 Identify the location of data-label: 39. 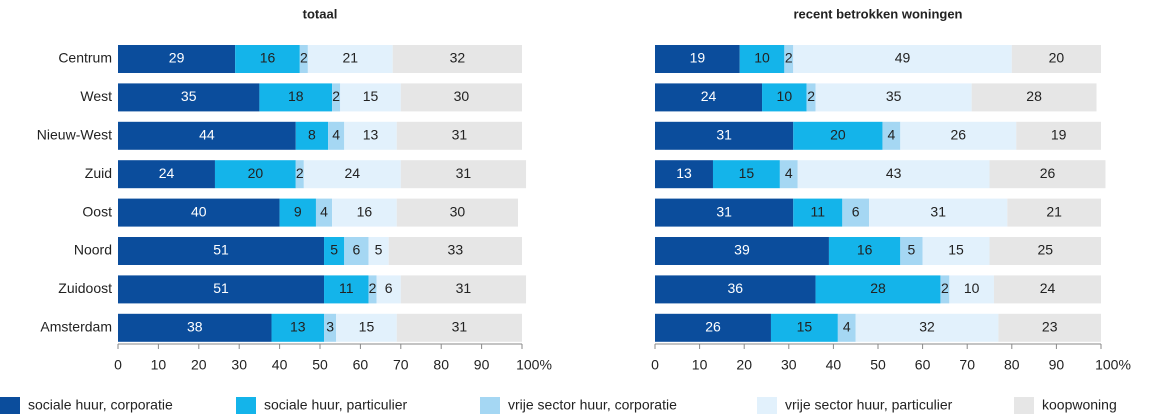
(742, 250).